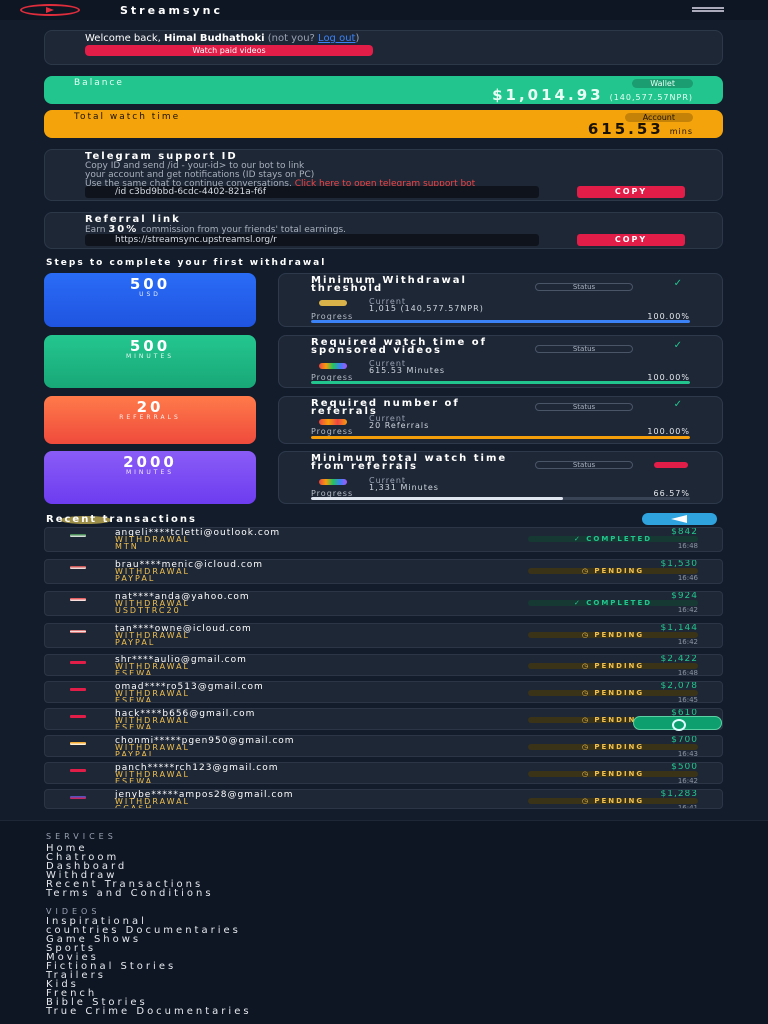 This screenshot has width=768, height=1024. Describe the element at coordinates (96, 921) in the screenshot. I see `footer-link-inspirational: Inspirational` at that location.